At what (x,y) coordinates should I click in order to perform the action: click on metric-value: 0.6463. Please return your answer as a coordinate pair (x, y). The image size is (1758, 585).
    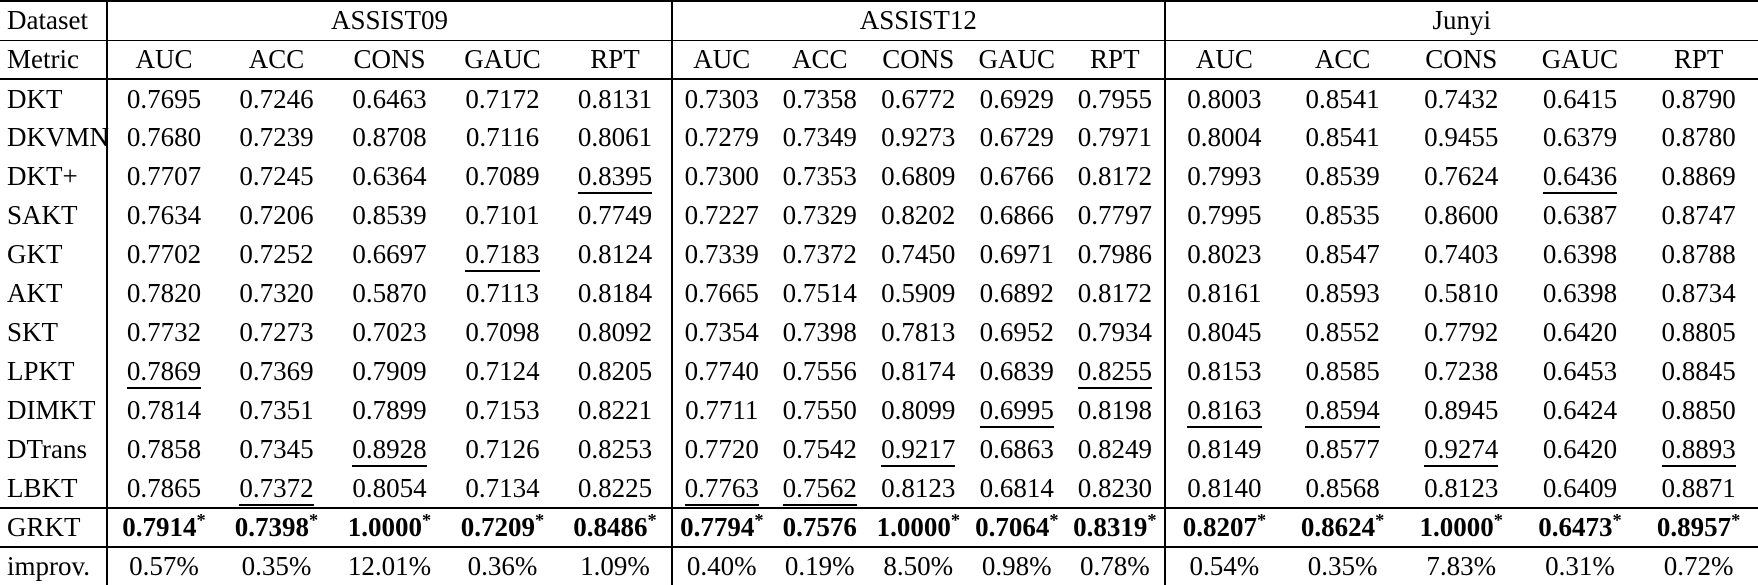
    Looking at the image, I should click on (389, 98).